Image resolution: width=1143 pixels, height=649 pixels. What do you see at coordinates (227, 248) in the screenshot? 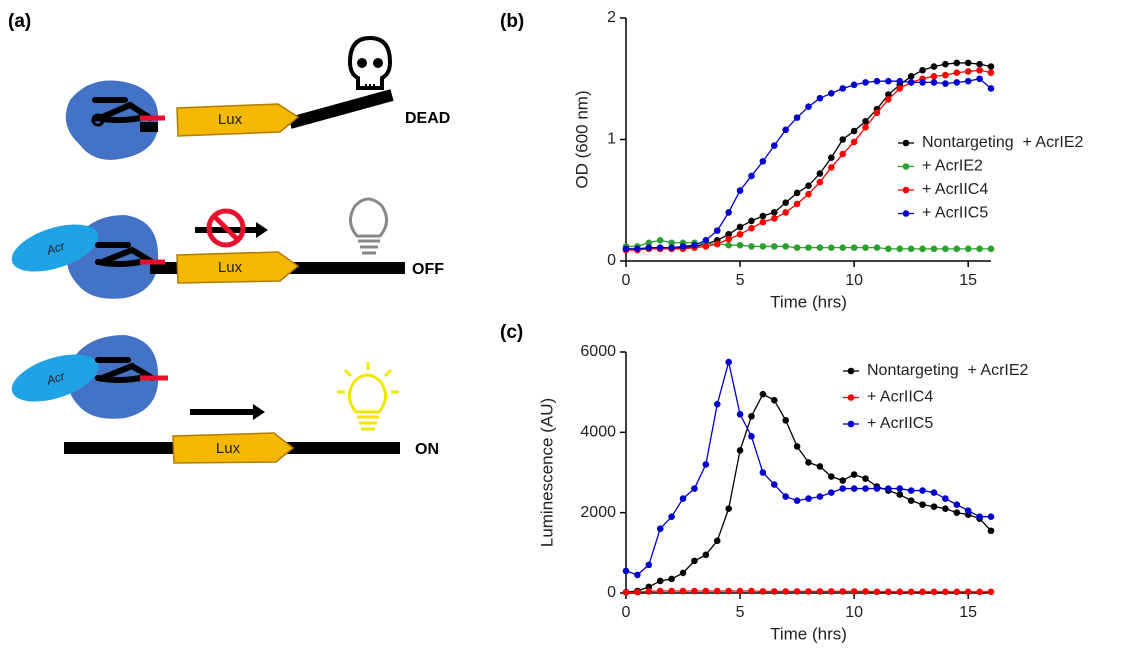
I see `row-off: Acr Lux OFF` at bounding box center [227, 248].